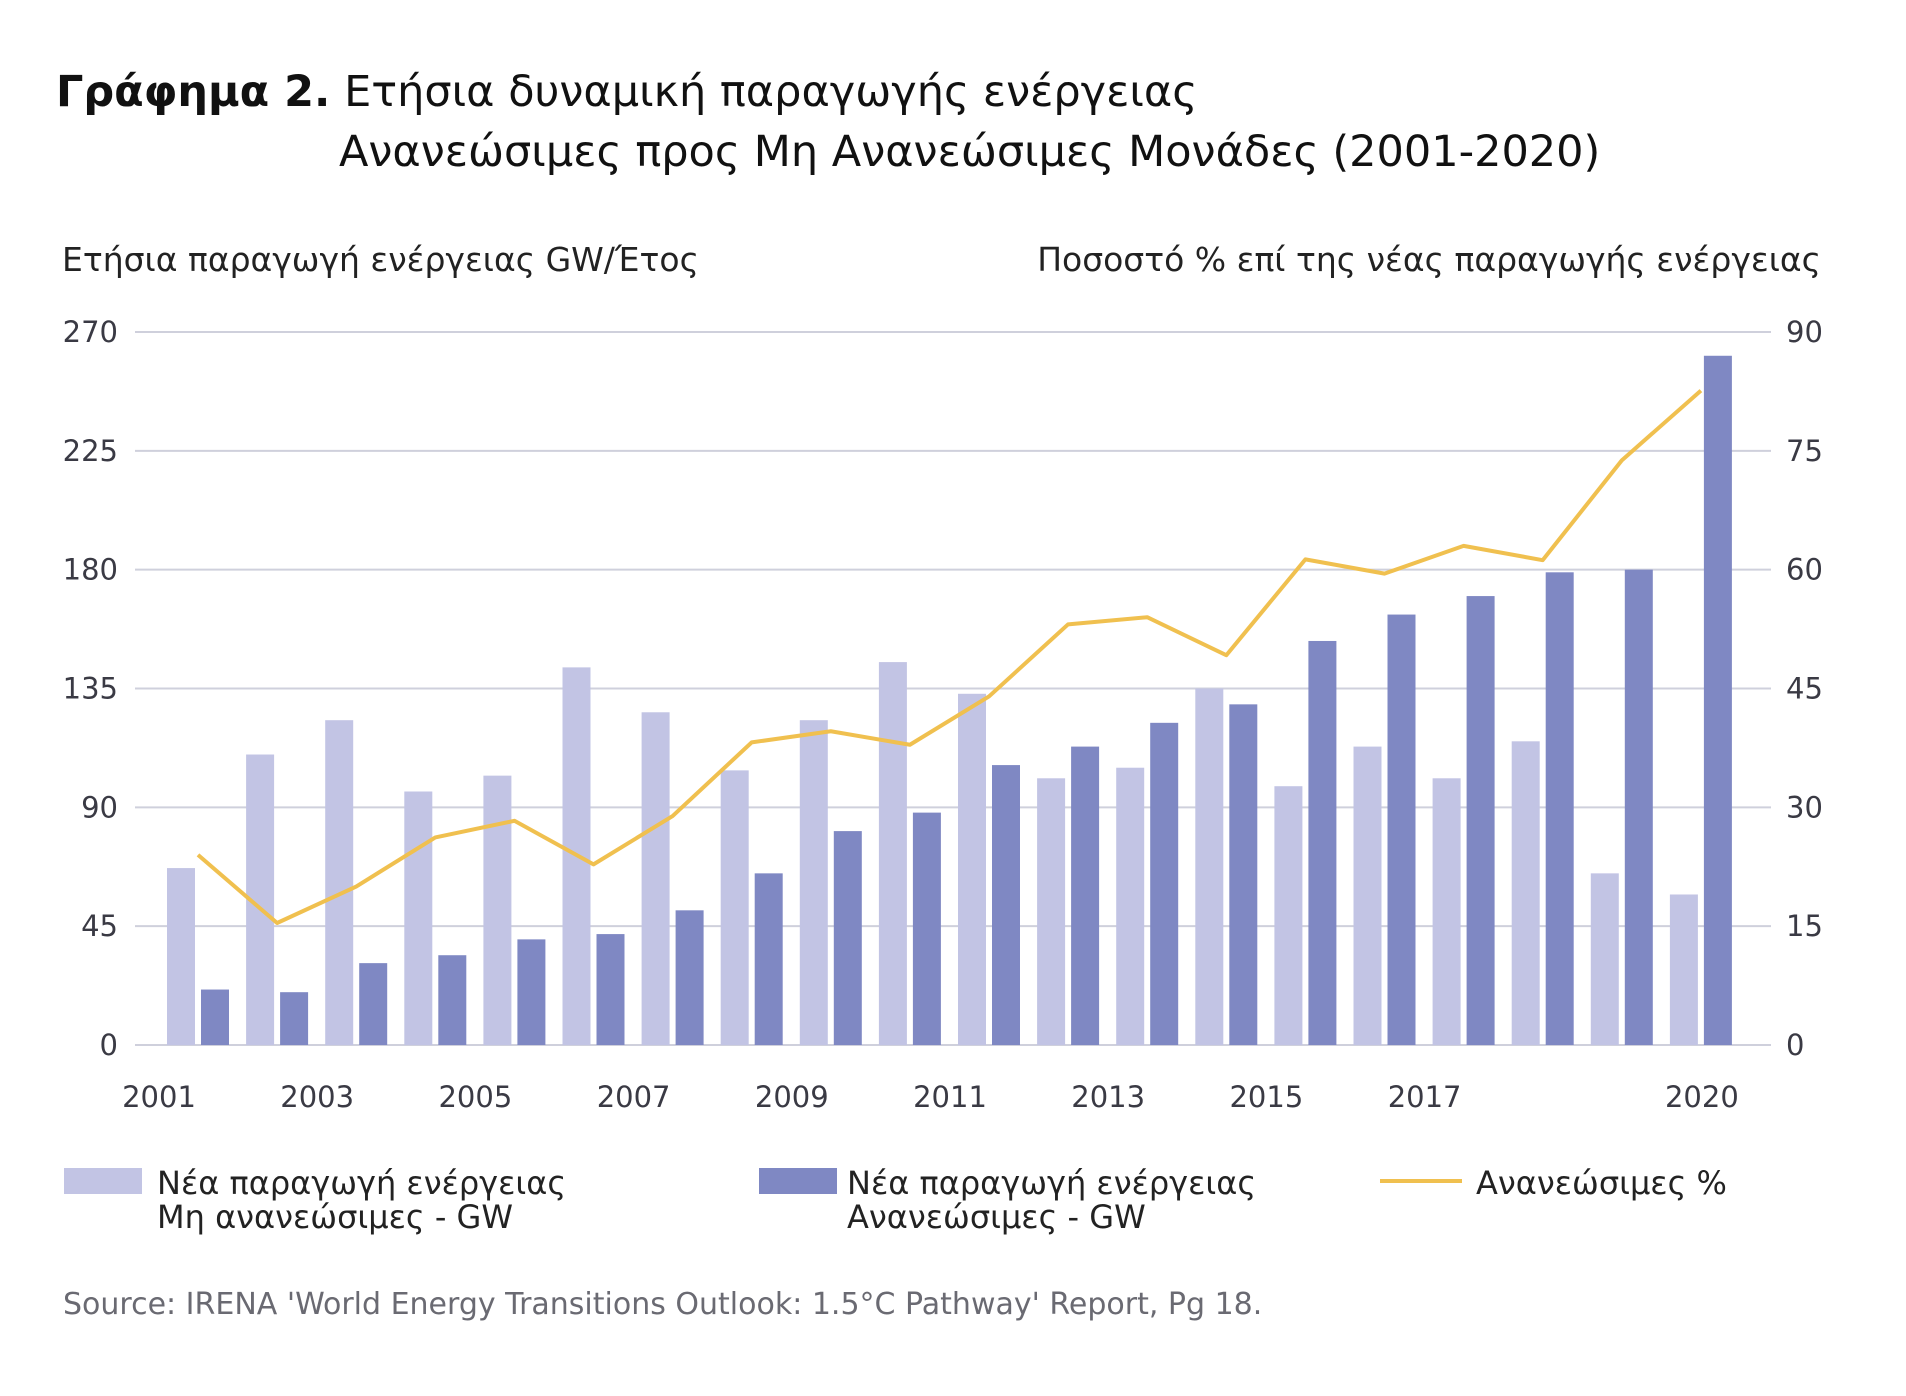  What do you see at coordinates (1525, 893) in the screenshot?
I see `bar-nonrenewable-2018` at bounding box center [1525, 893].